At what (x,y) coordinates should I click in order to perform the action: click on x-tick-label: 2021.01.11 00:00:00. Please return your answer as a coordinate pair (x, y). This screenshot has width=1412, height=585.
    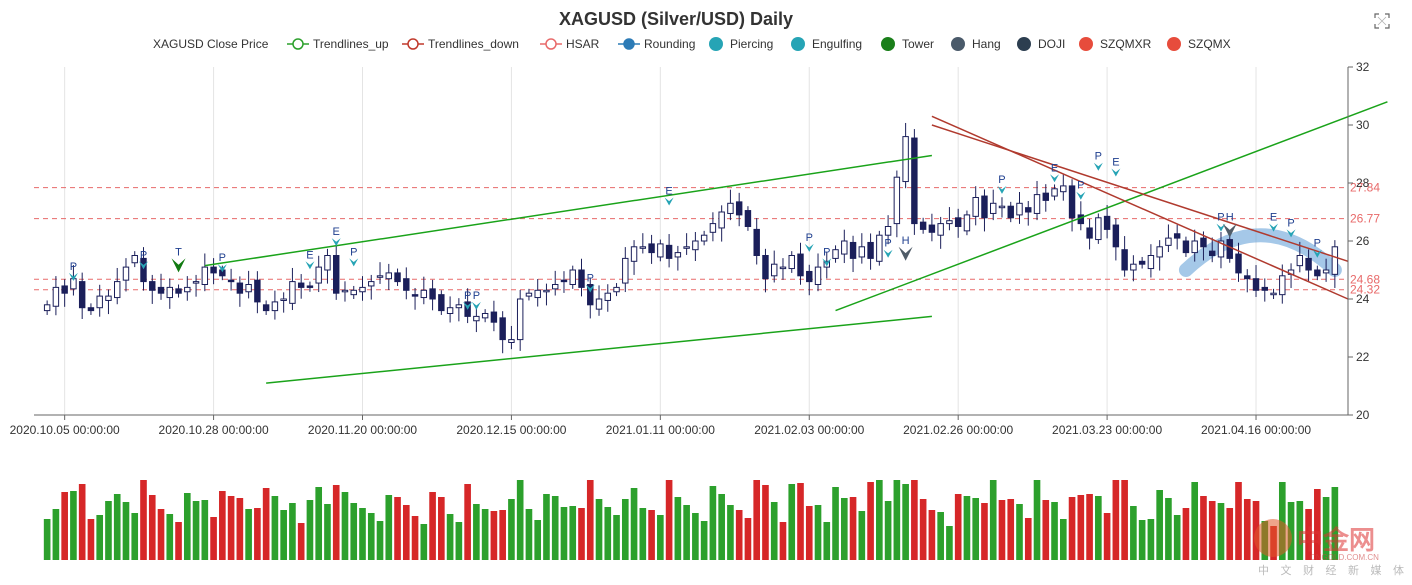
    Looking at the image, I should click on (661, 430).